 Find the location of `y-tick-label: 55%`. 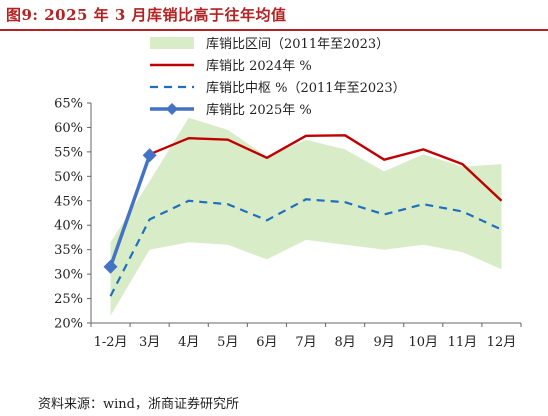

y-tick-label: 55% is located at coordinates (68, 152).